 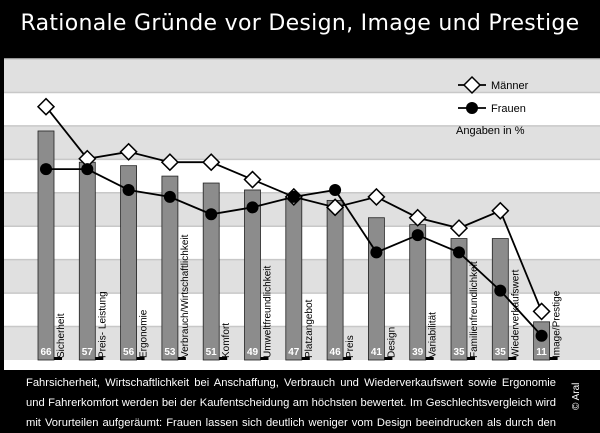 I want to click on category-label: Preis- Leistung, so click(x=102, y=324).